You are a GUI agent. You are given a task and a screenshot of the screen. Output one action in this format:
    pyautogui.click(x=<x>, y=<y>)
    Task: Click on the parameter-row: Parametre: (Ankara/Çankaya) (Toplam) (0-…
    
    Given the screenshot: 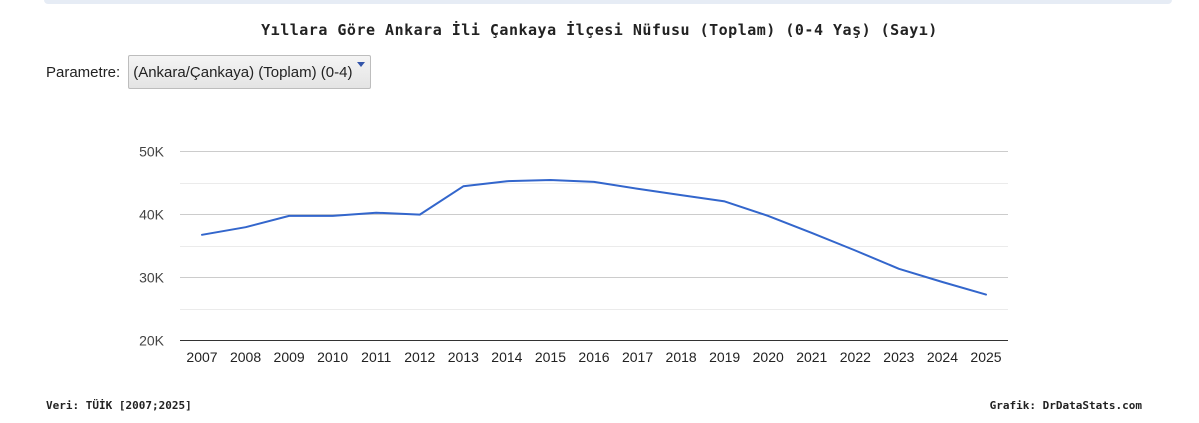 What is the action you would take?
    pyautogui.click(x=209, y=72)
    